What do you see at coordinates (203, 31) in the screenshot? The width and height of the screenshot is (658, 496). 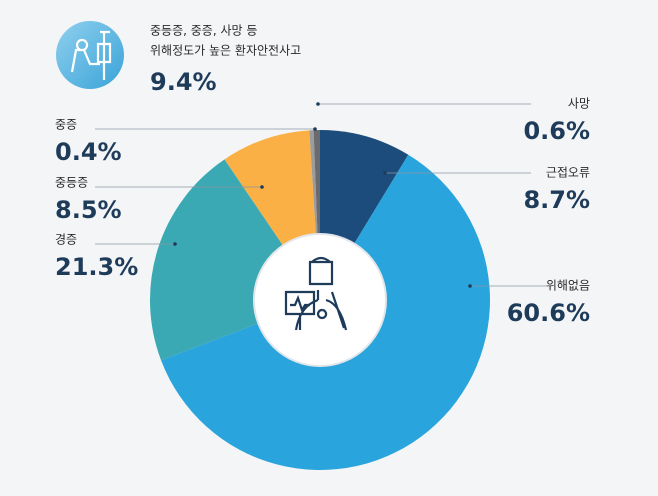 I see `highlight-line: 중등증, 중증, 사망 등` at bounding box center [203, 31].